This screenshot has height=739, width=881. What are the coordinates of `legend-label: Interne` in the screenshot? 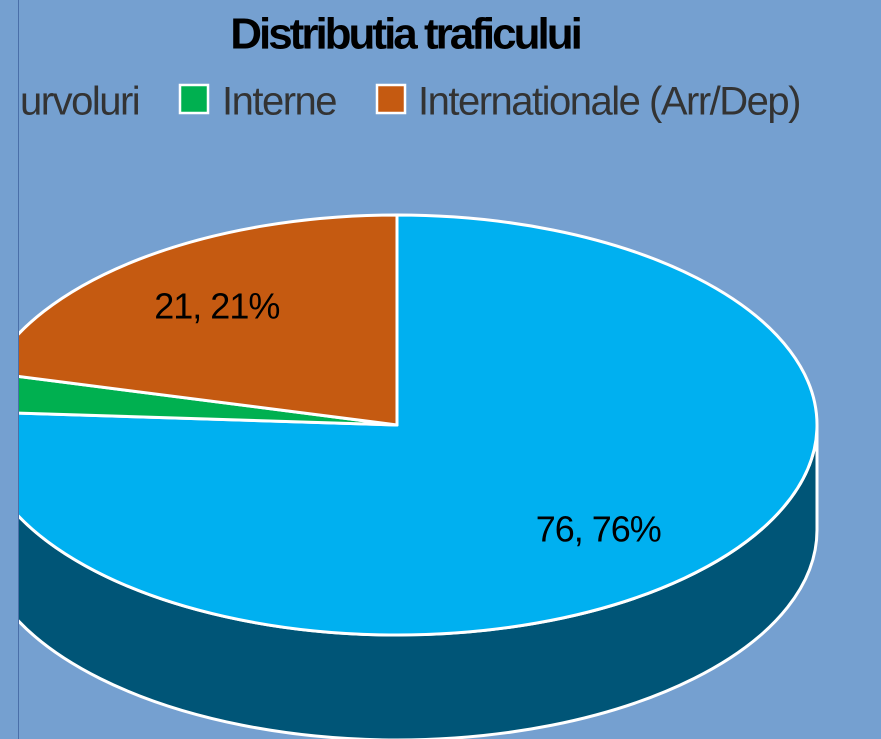 It's located at (279, 102).